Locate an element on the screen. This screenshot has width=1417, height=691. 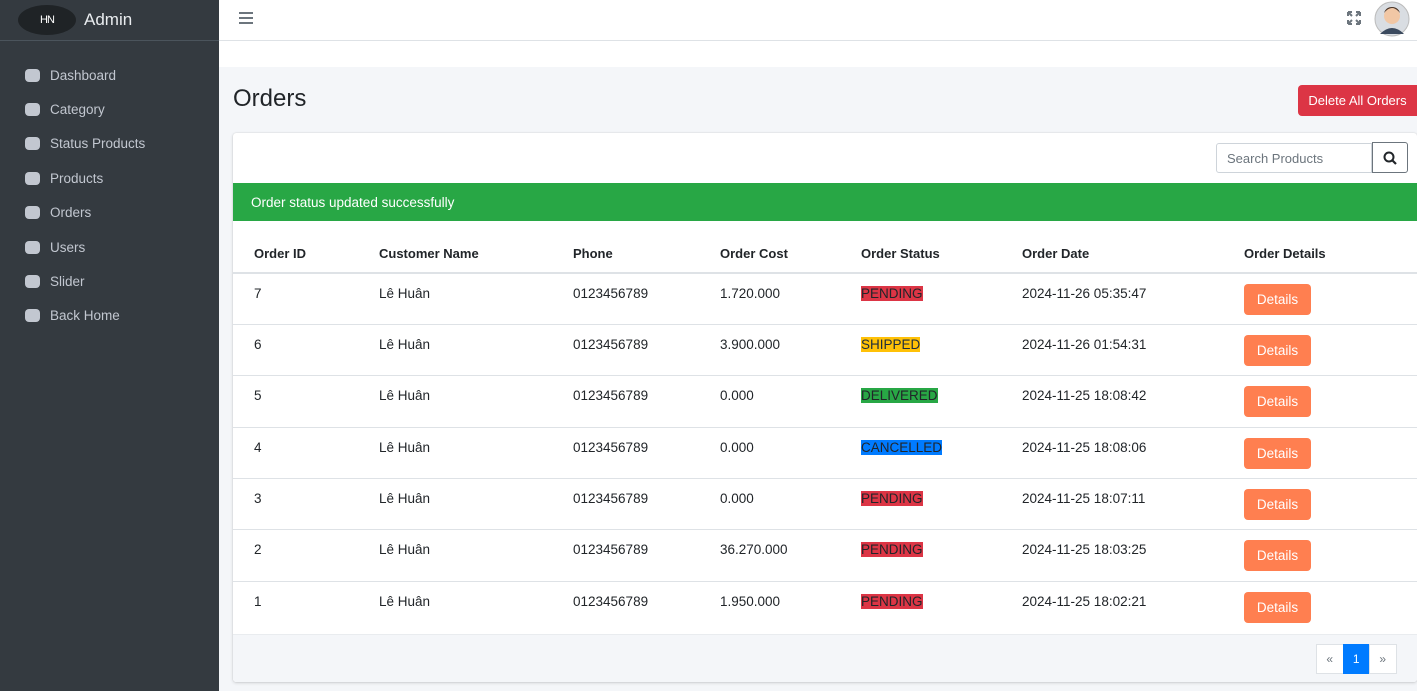
search-icon is located at coordinates (1390, 158).